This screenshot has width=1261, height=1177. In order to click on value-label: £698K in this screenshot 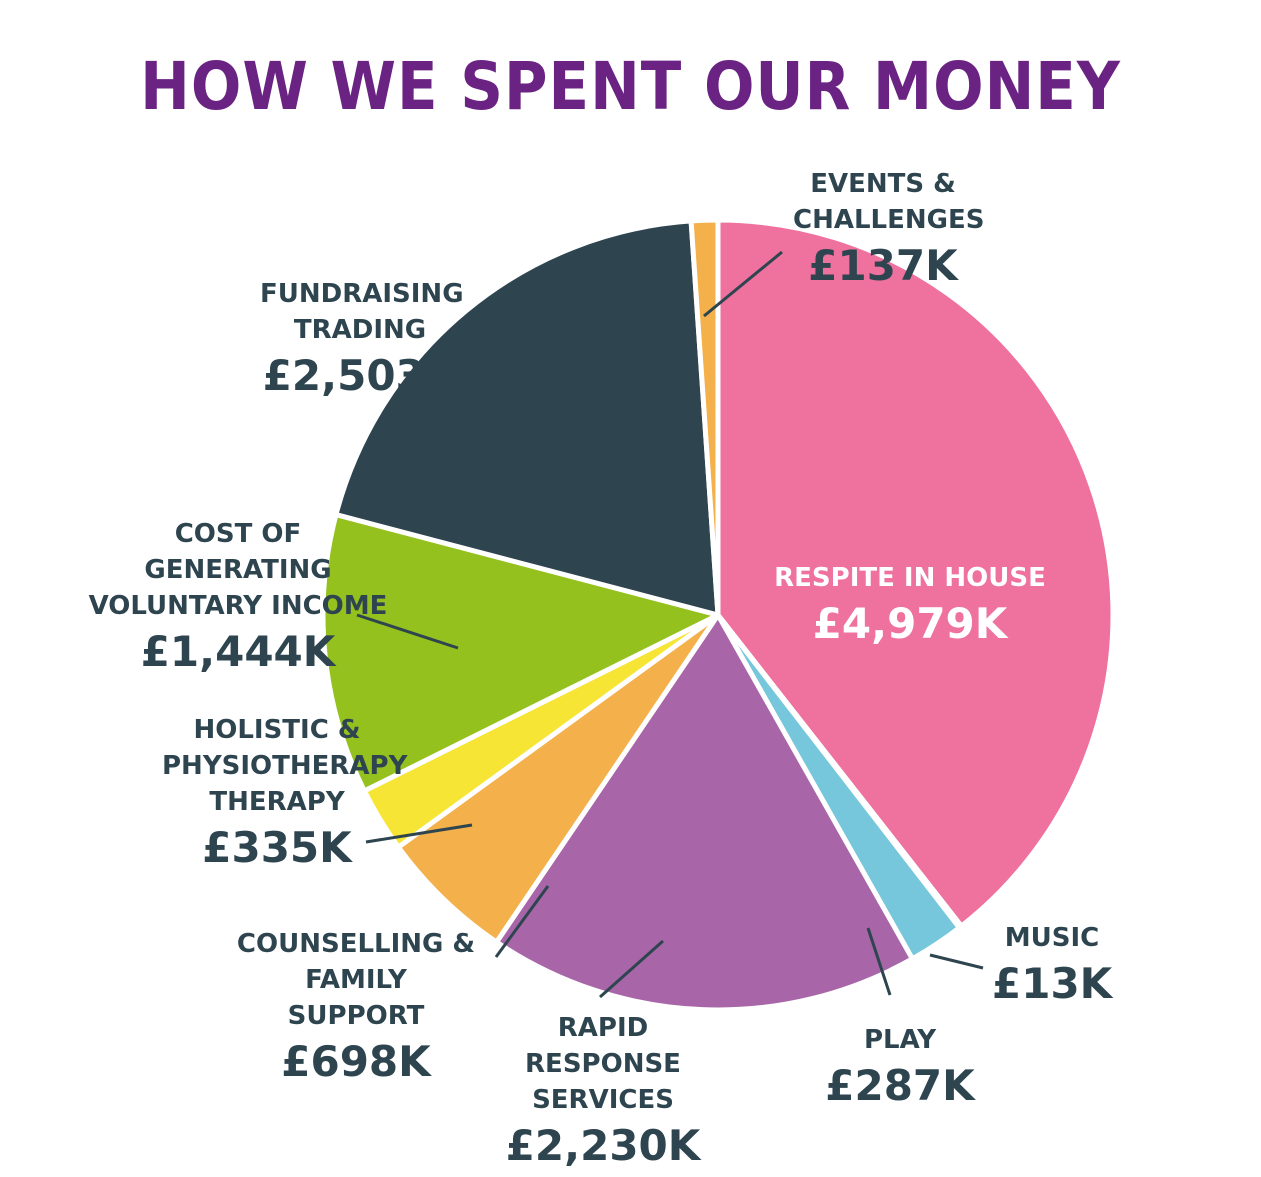, I will do `click(356, 1061)`.